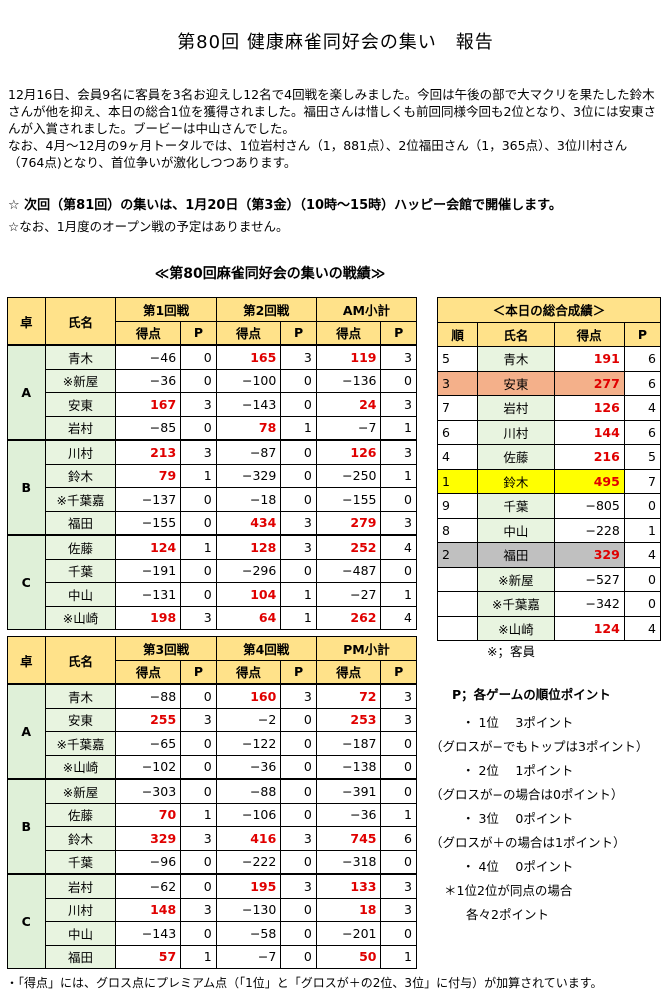 The width and height of the screenshot is (671, 996). Describe the element at coordinates (348, 696) in the screenshot. I see `subtotal-score-cell: 72` at that location.